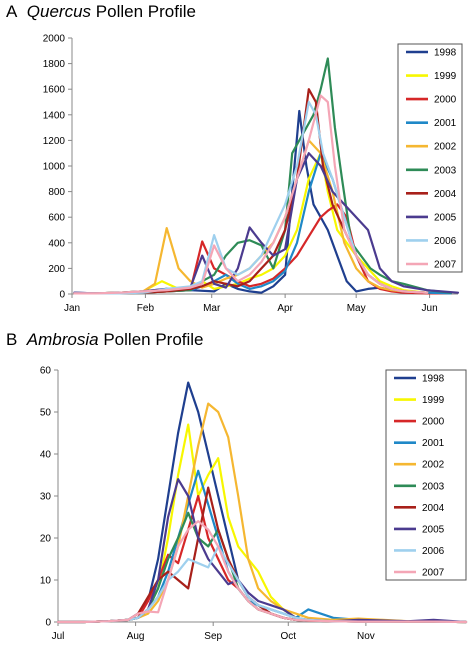  I want to click on x-tick-label: Nov, so click(366, 636).